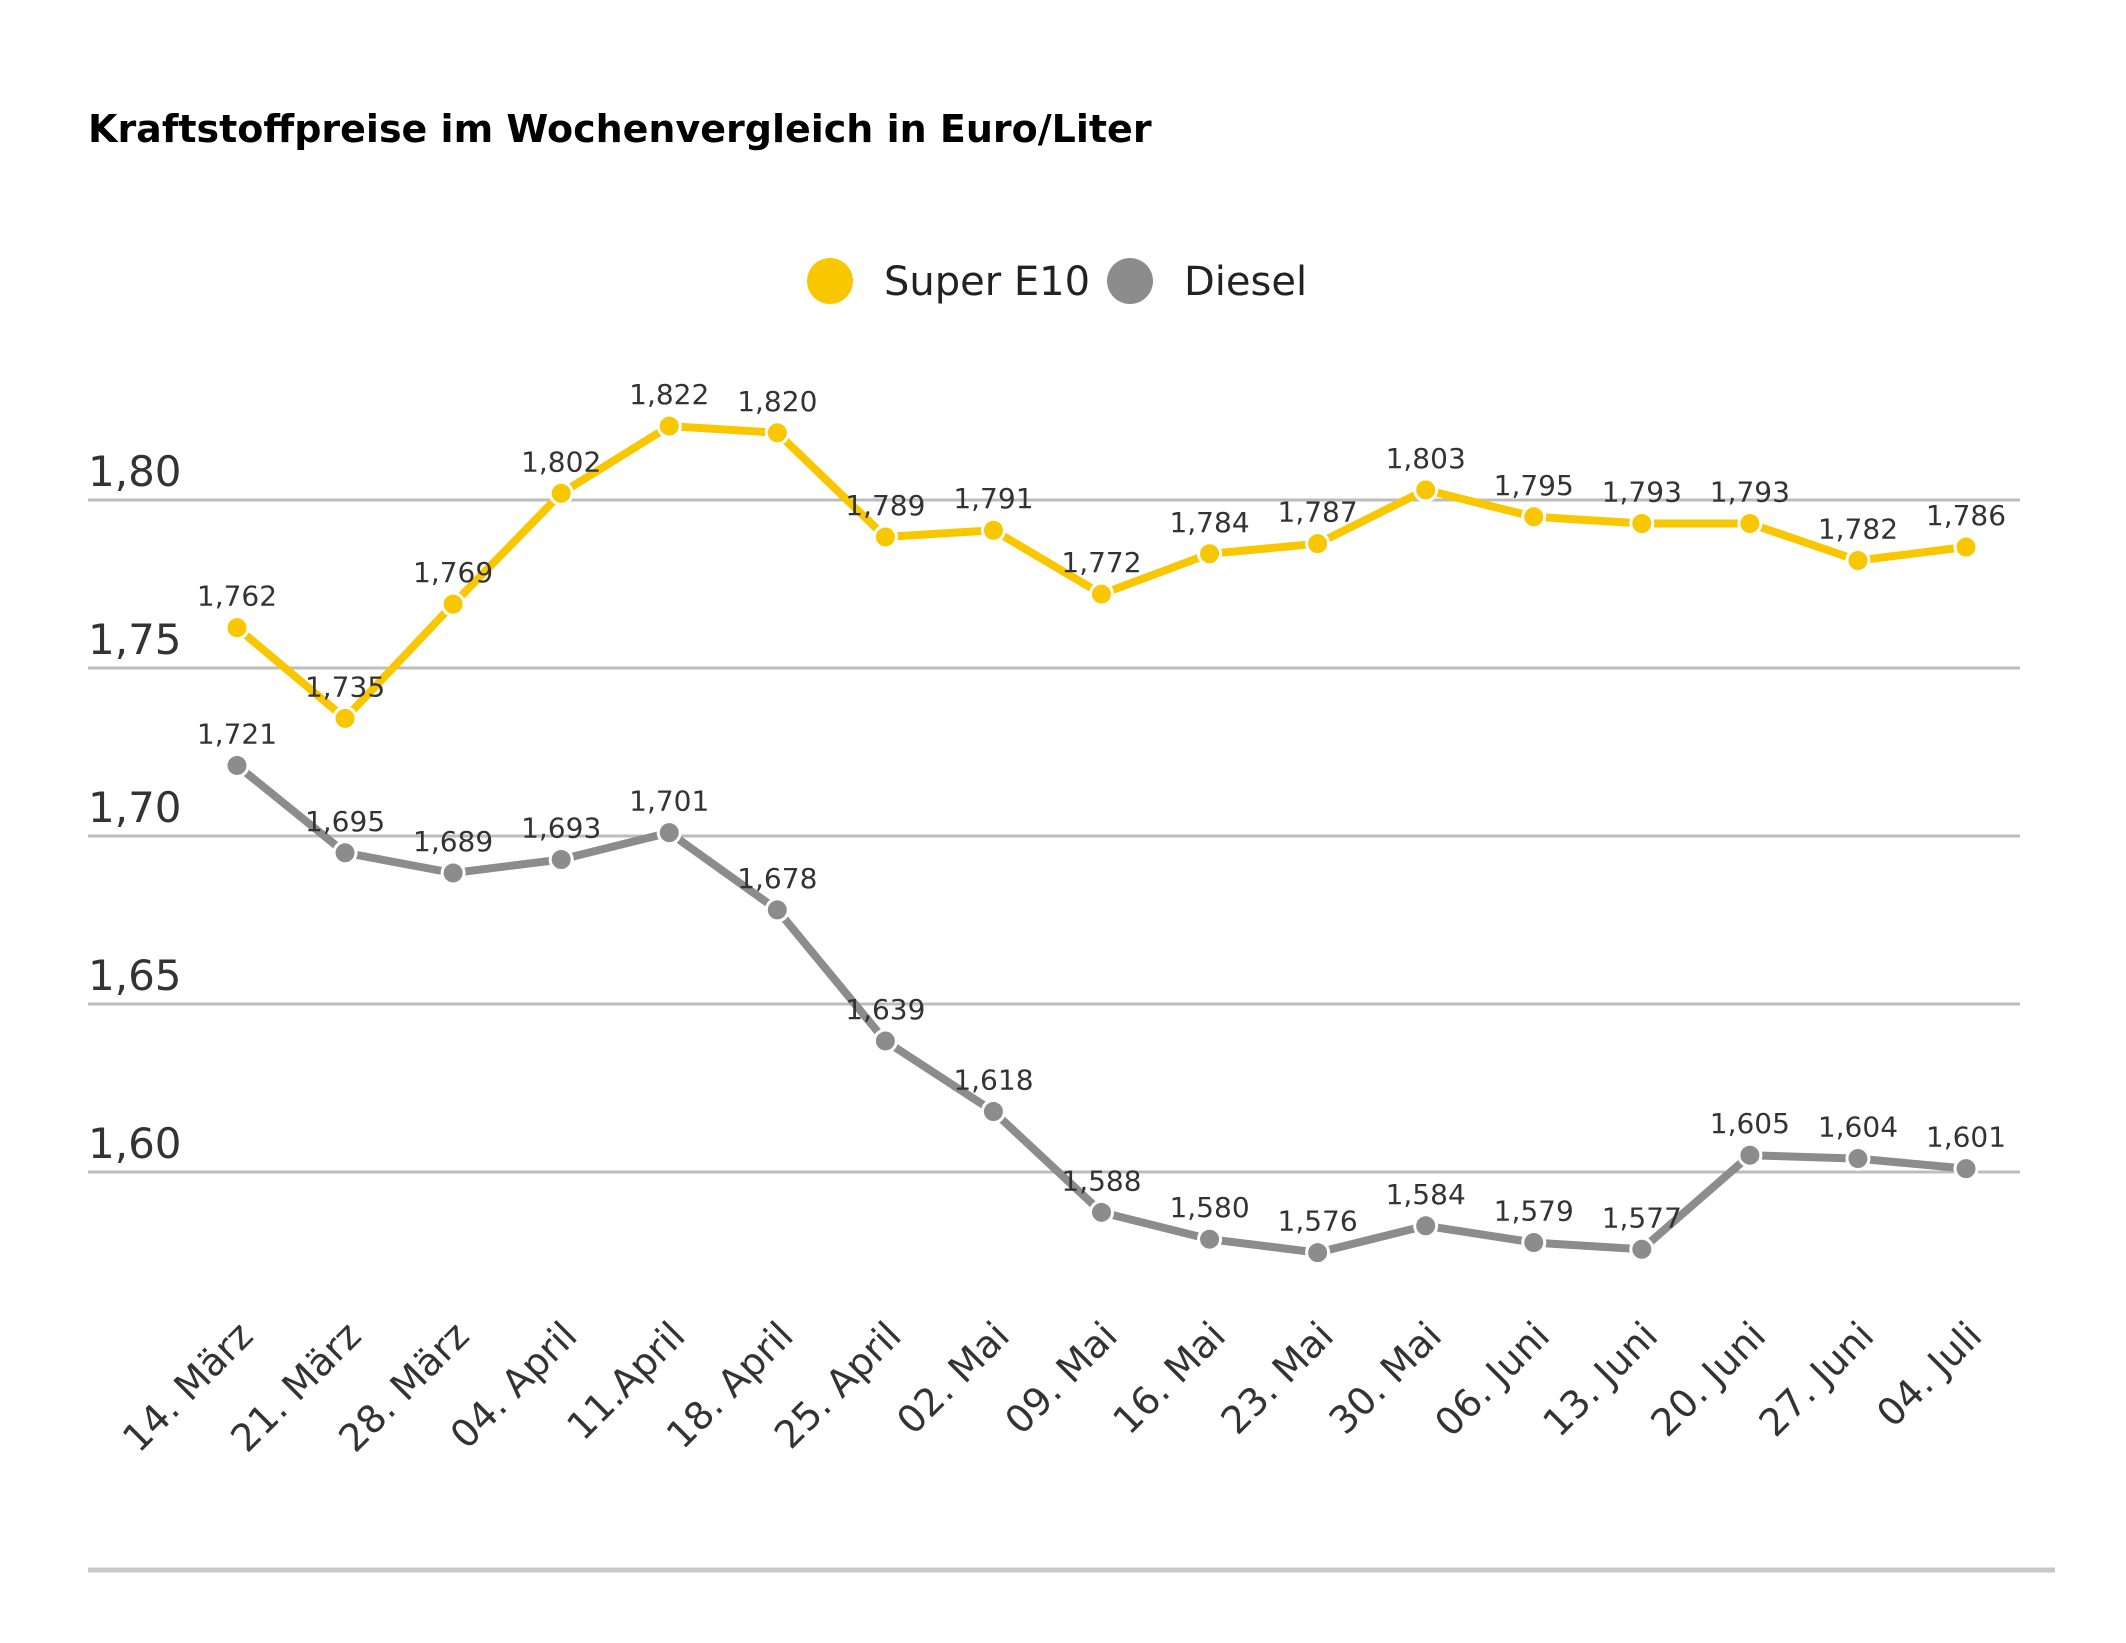 This screenshot has width=2126, height=1643. I want to click on data-label-super-e10: 1,789, so click(885, 505).